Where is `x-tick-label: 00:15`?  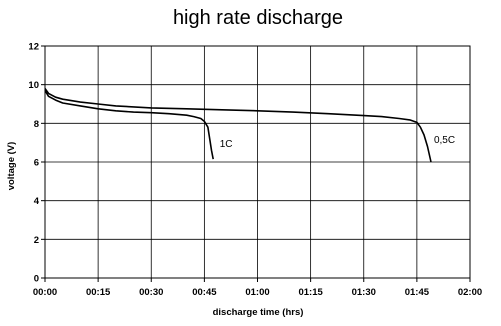 x-tick-label: 00:15 is located at coordinates (98, 292).